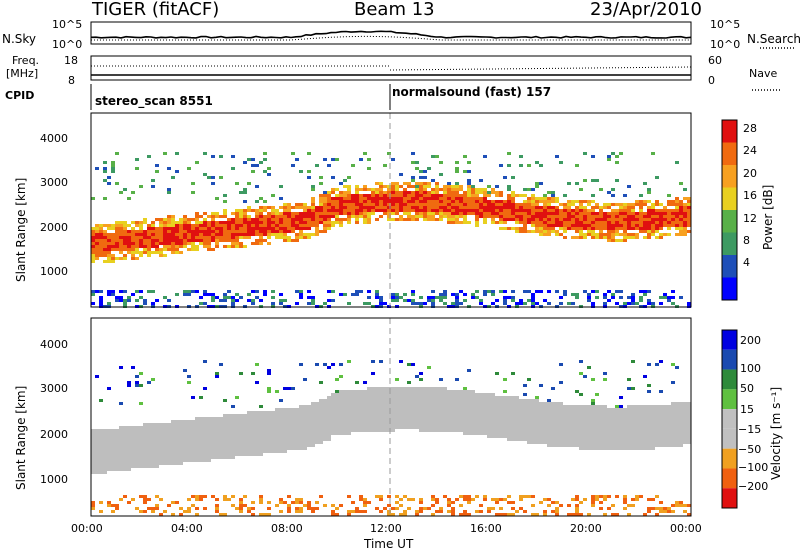 Image resolution: width=800 pixels, height=554 pixels. Describe the element at coordinates (686, 528) in the screenshot. I see `xtick-6: 00:00` at that location.